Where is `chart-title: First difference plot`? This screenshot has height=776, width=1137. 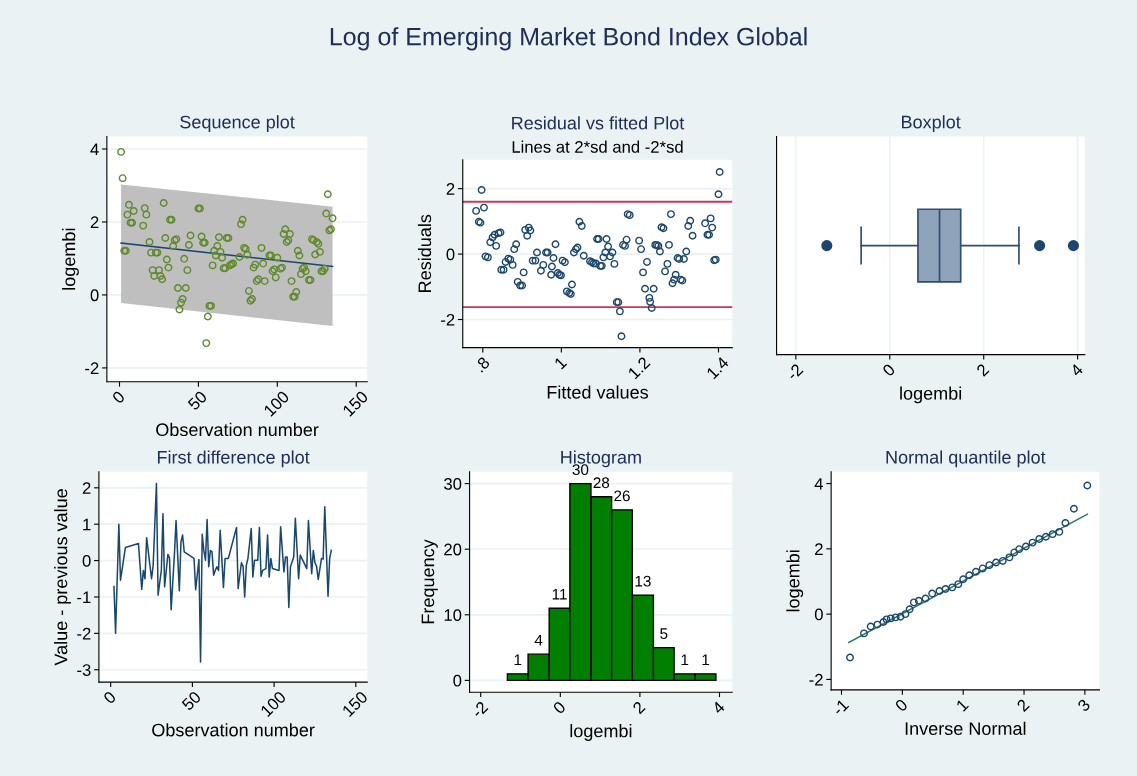 chart-title: First difference plot is located at coordinates (233, 459).